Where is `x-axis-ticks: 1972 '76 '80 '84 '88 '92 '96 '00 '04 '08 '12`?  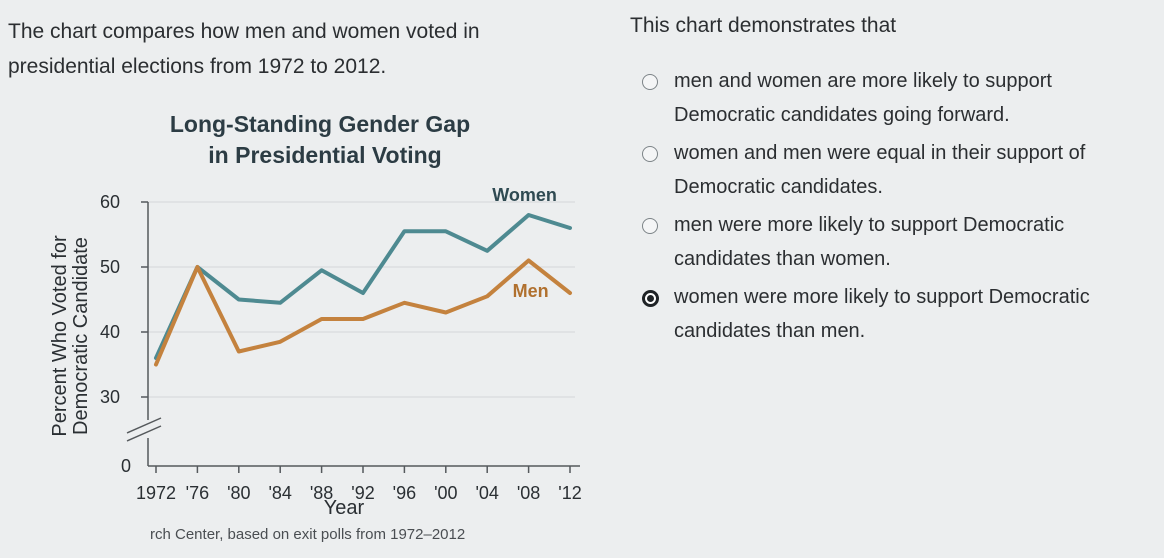
x-axis-ticks: 1972 '76 '80 '84 '88 '92 '96 '00 '04 '08 '12 is located at coordinates (359, 484).